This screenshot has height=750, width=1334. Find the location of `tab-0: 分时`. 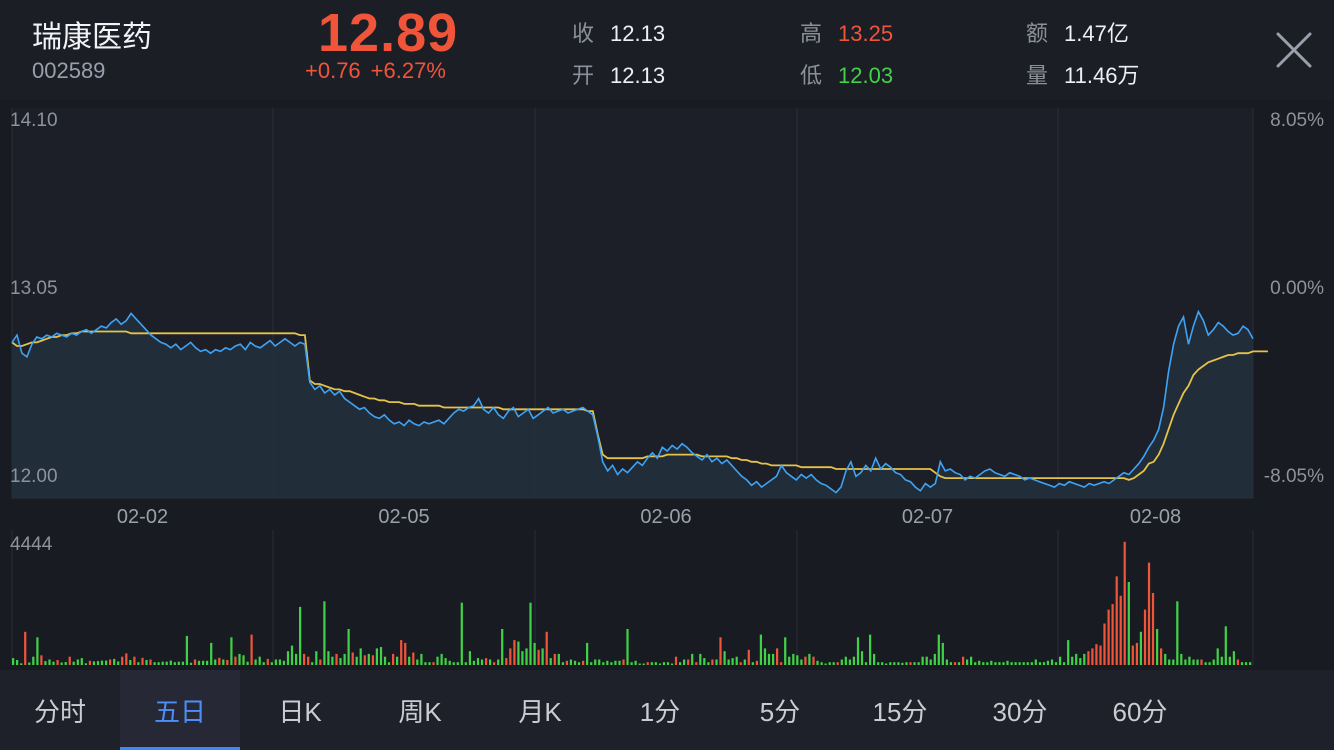

tab-0: 分时 is located at coordinates (59, 711).